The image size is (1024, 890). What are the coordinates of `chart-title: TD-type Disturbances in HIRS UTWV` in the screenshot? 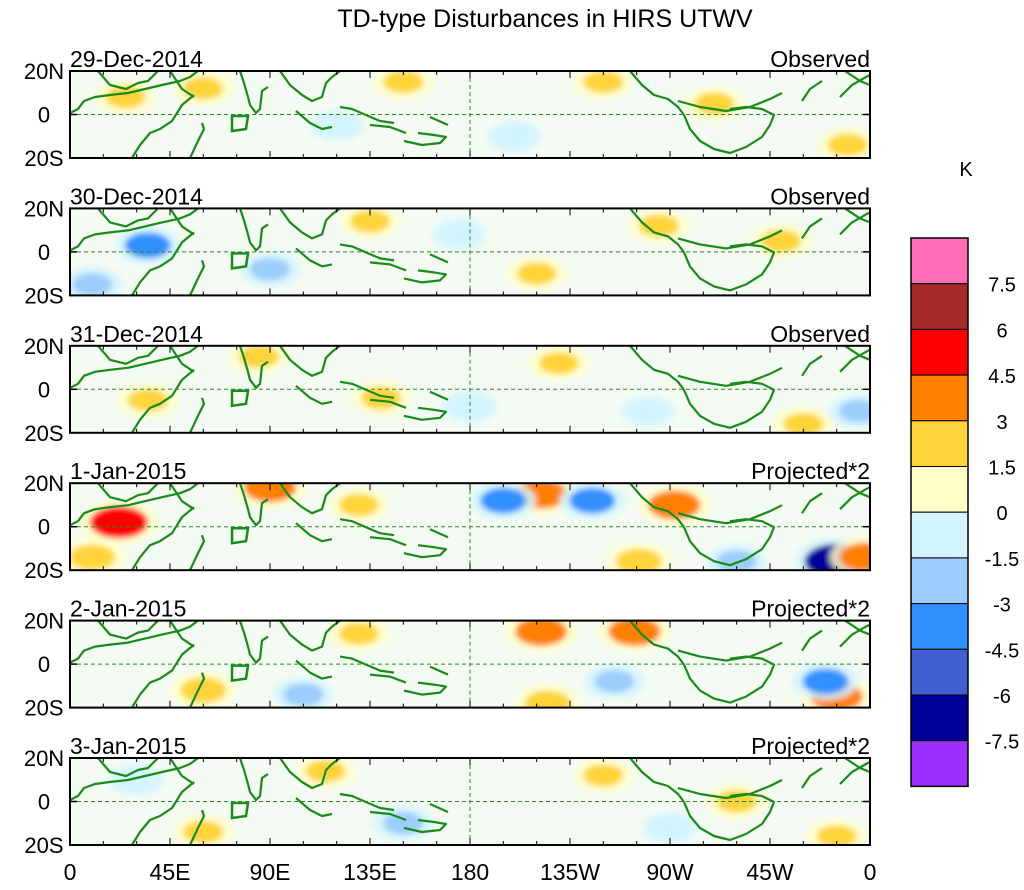 It's located at (545, 19).